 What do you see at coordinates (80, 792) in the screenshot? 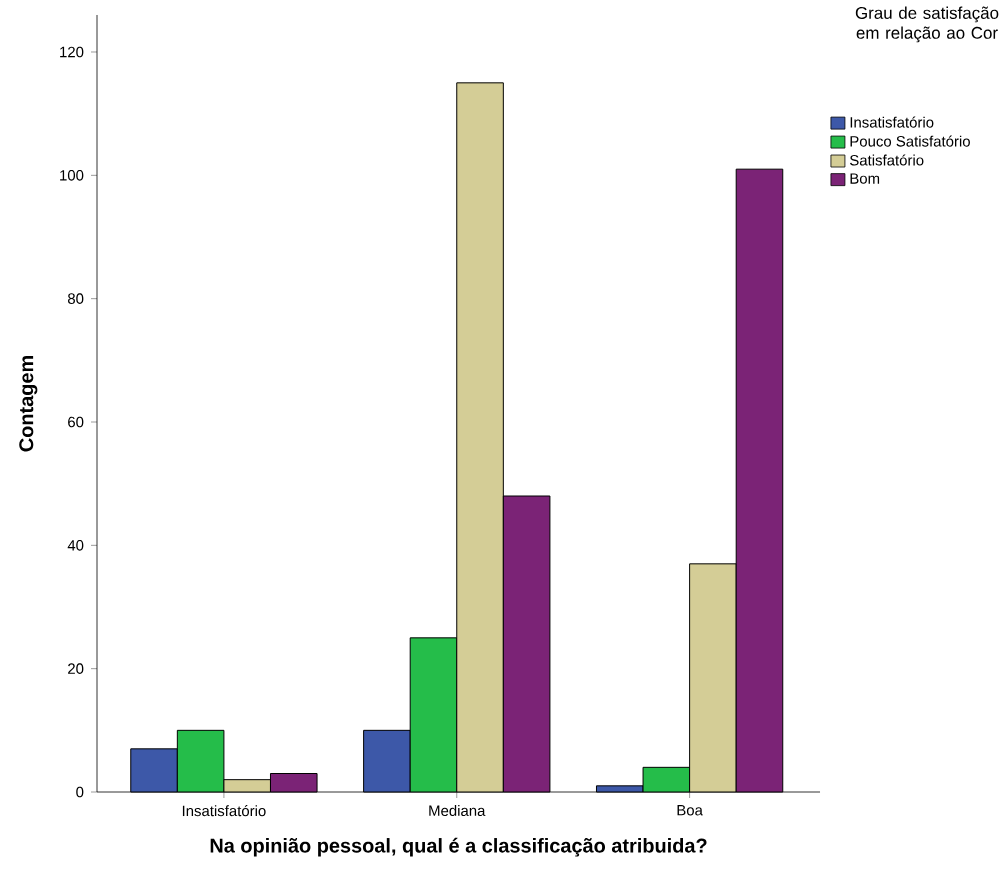
I see `y-tick-label: 0` at bounding box center [80, 792].